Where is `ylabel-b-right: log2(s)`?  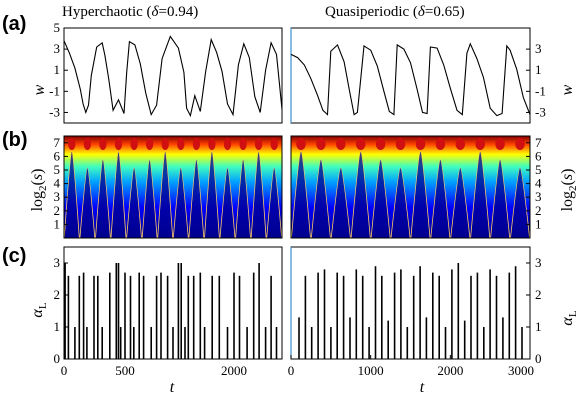
ylabel-b-right: log2(s) is located at coordinates (568, 190).